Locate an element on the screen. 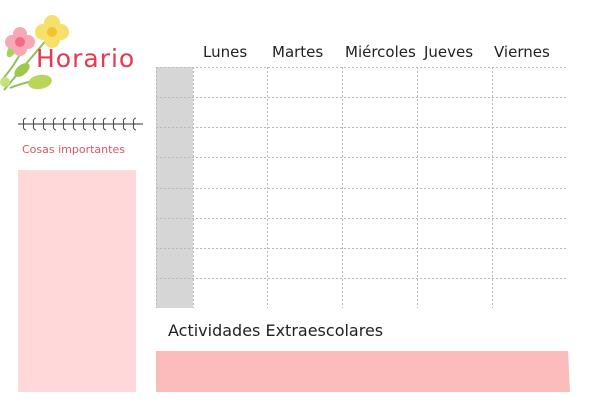 The image size is (600, 417). vine-divider-icon is located at coordinates (80, 124).